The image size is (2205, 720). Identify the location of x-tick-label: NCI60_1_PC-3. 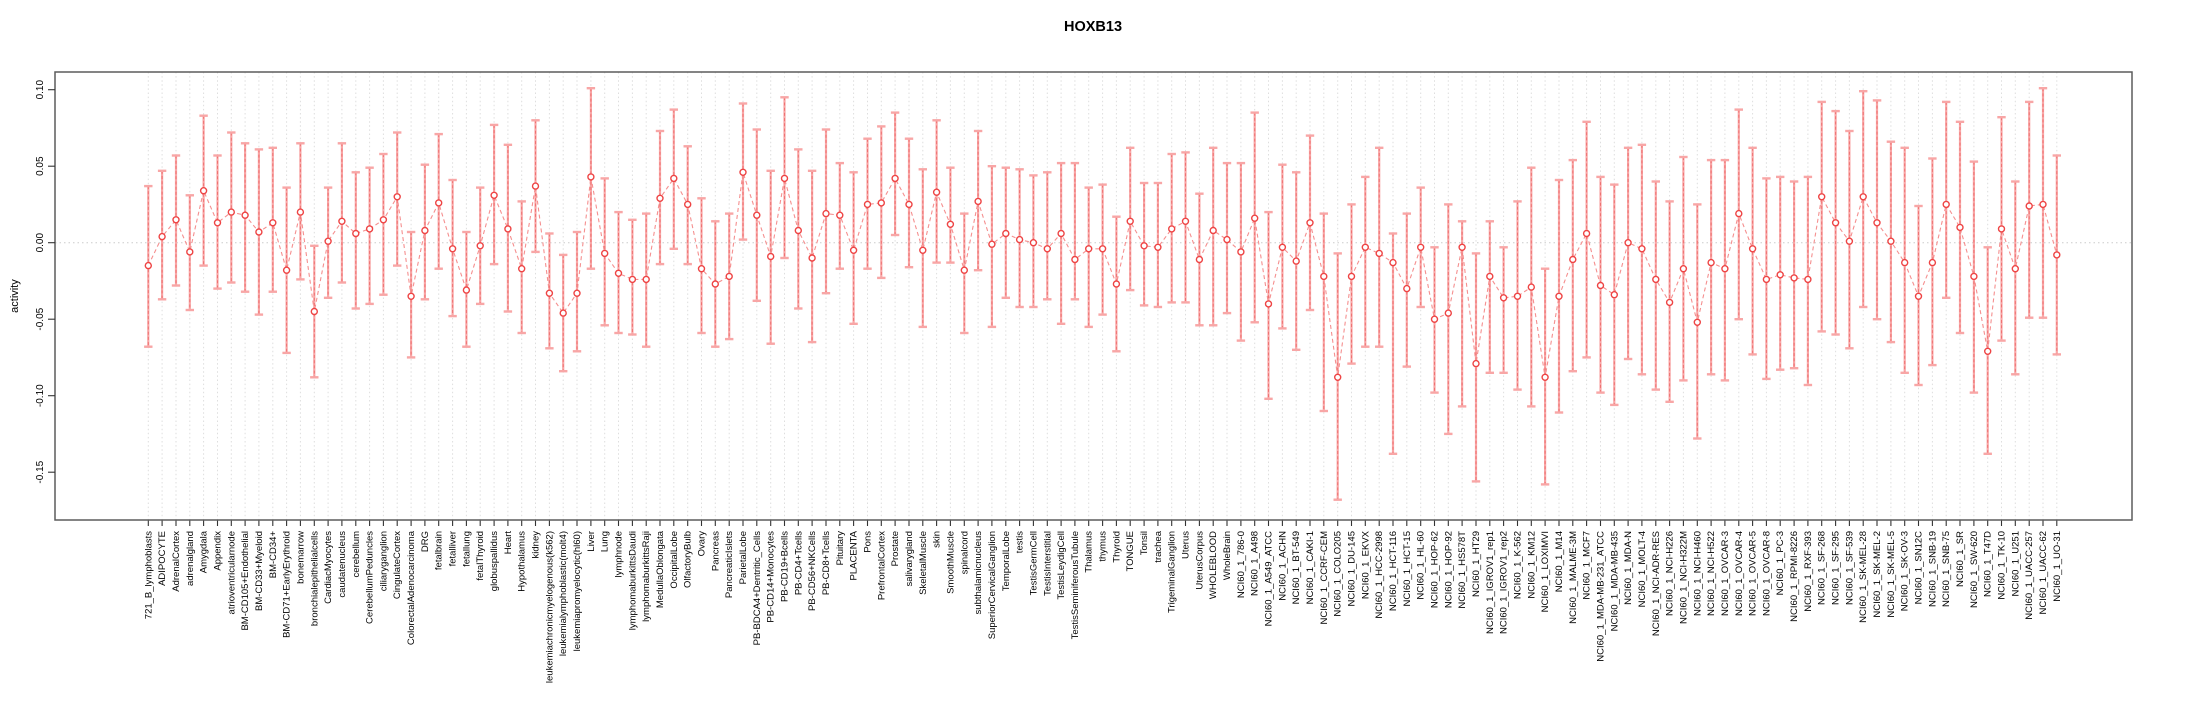
(1780, 563).